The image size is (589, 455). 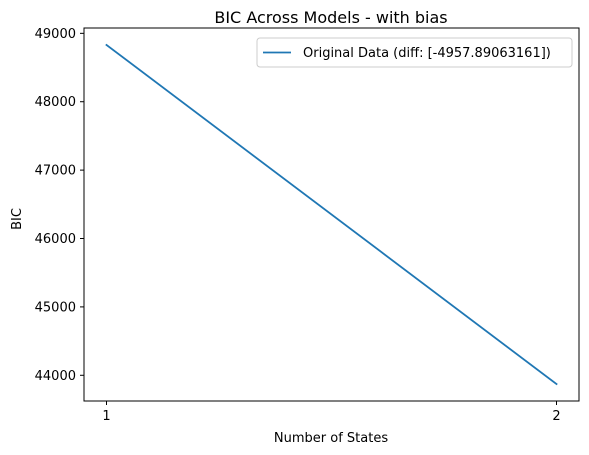 What do you see at coordinates (55, 171) in the screenshot?
I see `y-tick-label: 47000` at bounding box center [55, 171].